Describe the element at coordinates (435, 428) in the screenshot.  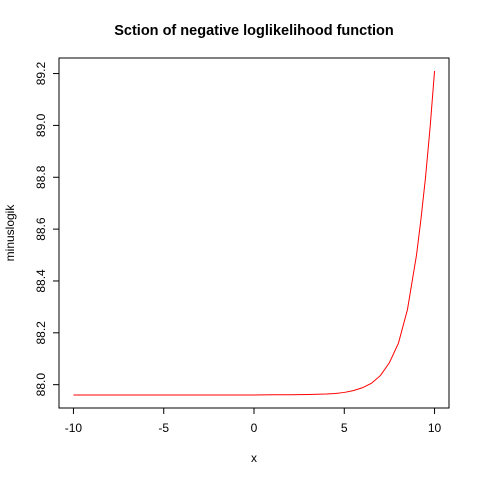
I see `x-tick-label: 10` at that location.